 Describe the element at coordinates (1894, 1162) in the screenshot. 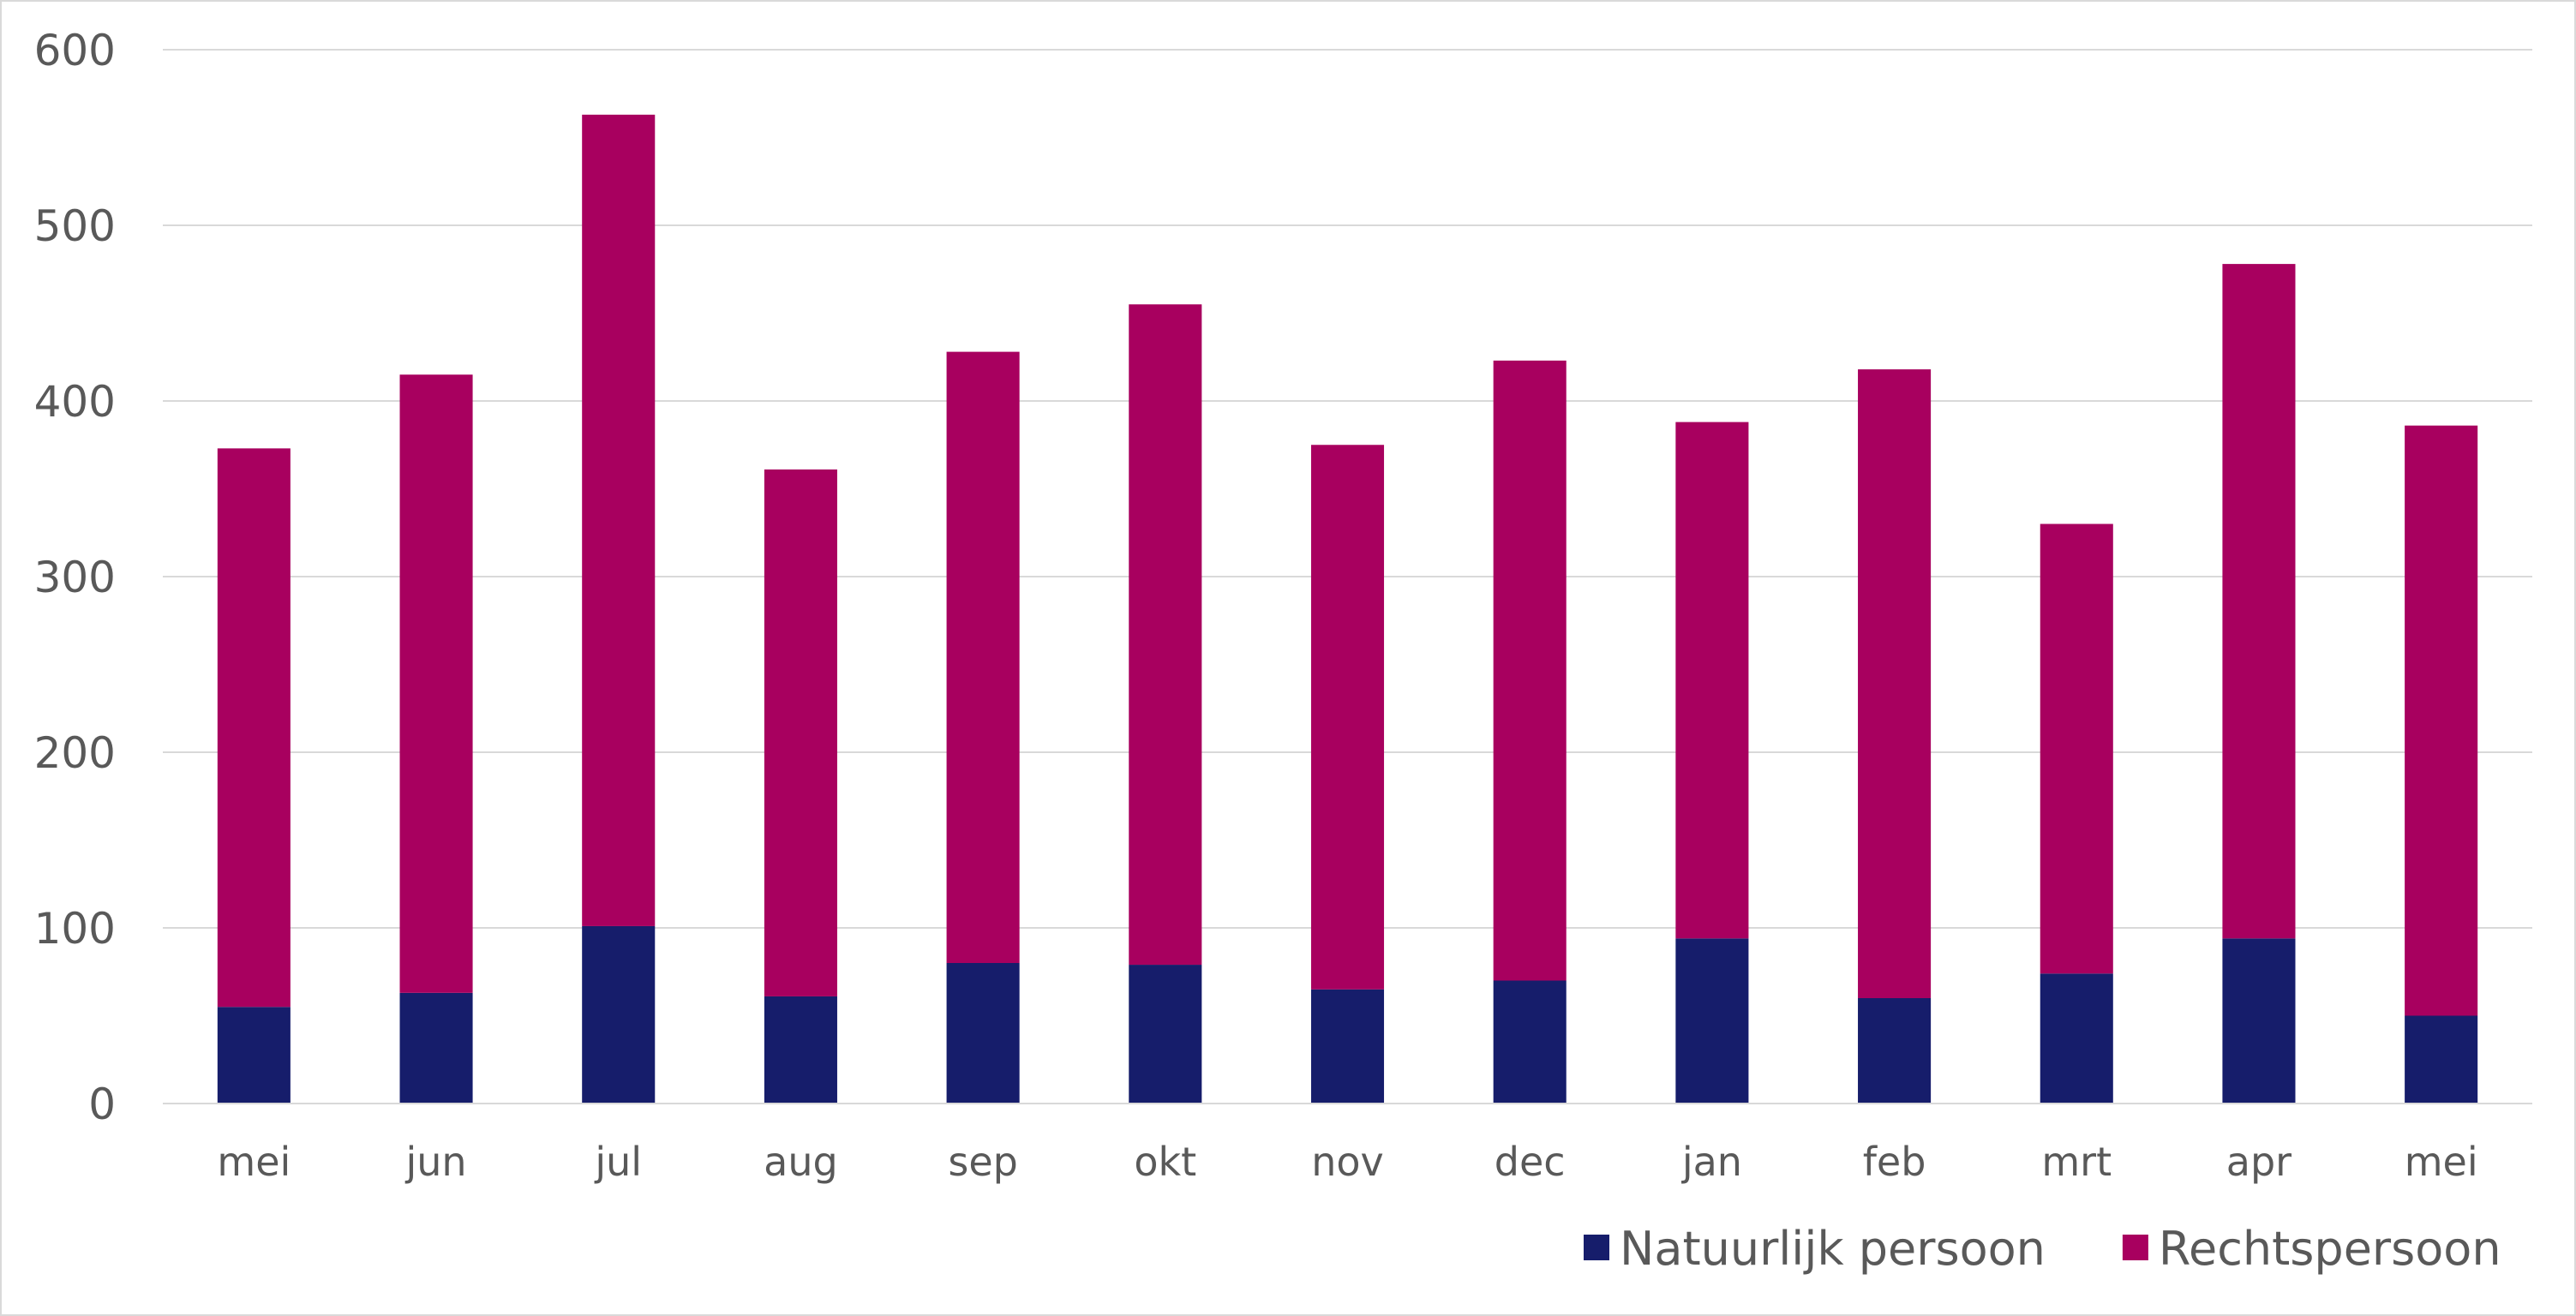

I see `x-tick-label: feb` at that location.